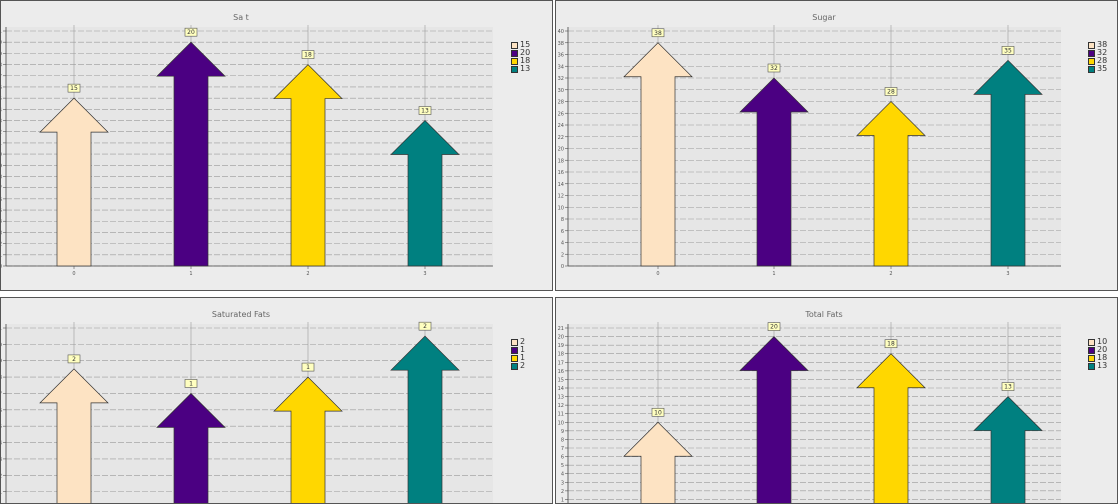 The height and width of the screenshot is (504, 1118). Describe the element at coordinates (561, 126) in the screenshot. I see `y-tick-label: 24` at that location.